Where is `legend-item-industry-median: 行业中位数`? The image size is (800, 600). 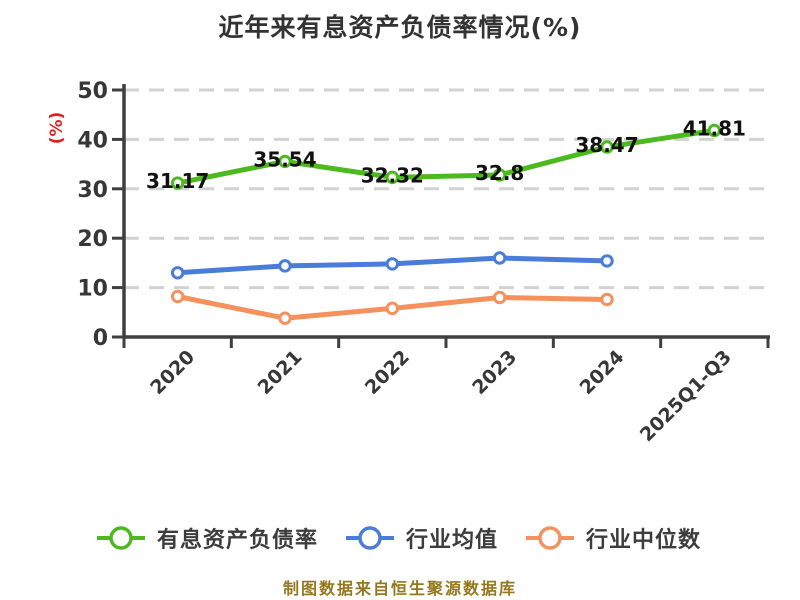
legend-item-industry-median: 行业中位数 is located at coordinates (613, 538).